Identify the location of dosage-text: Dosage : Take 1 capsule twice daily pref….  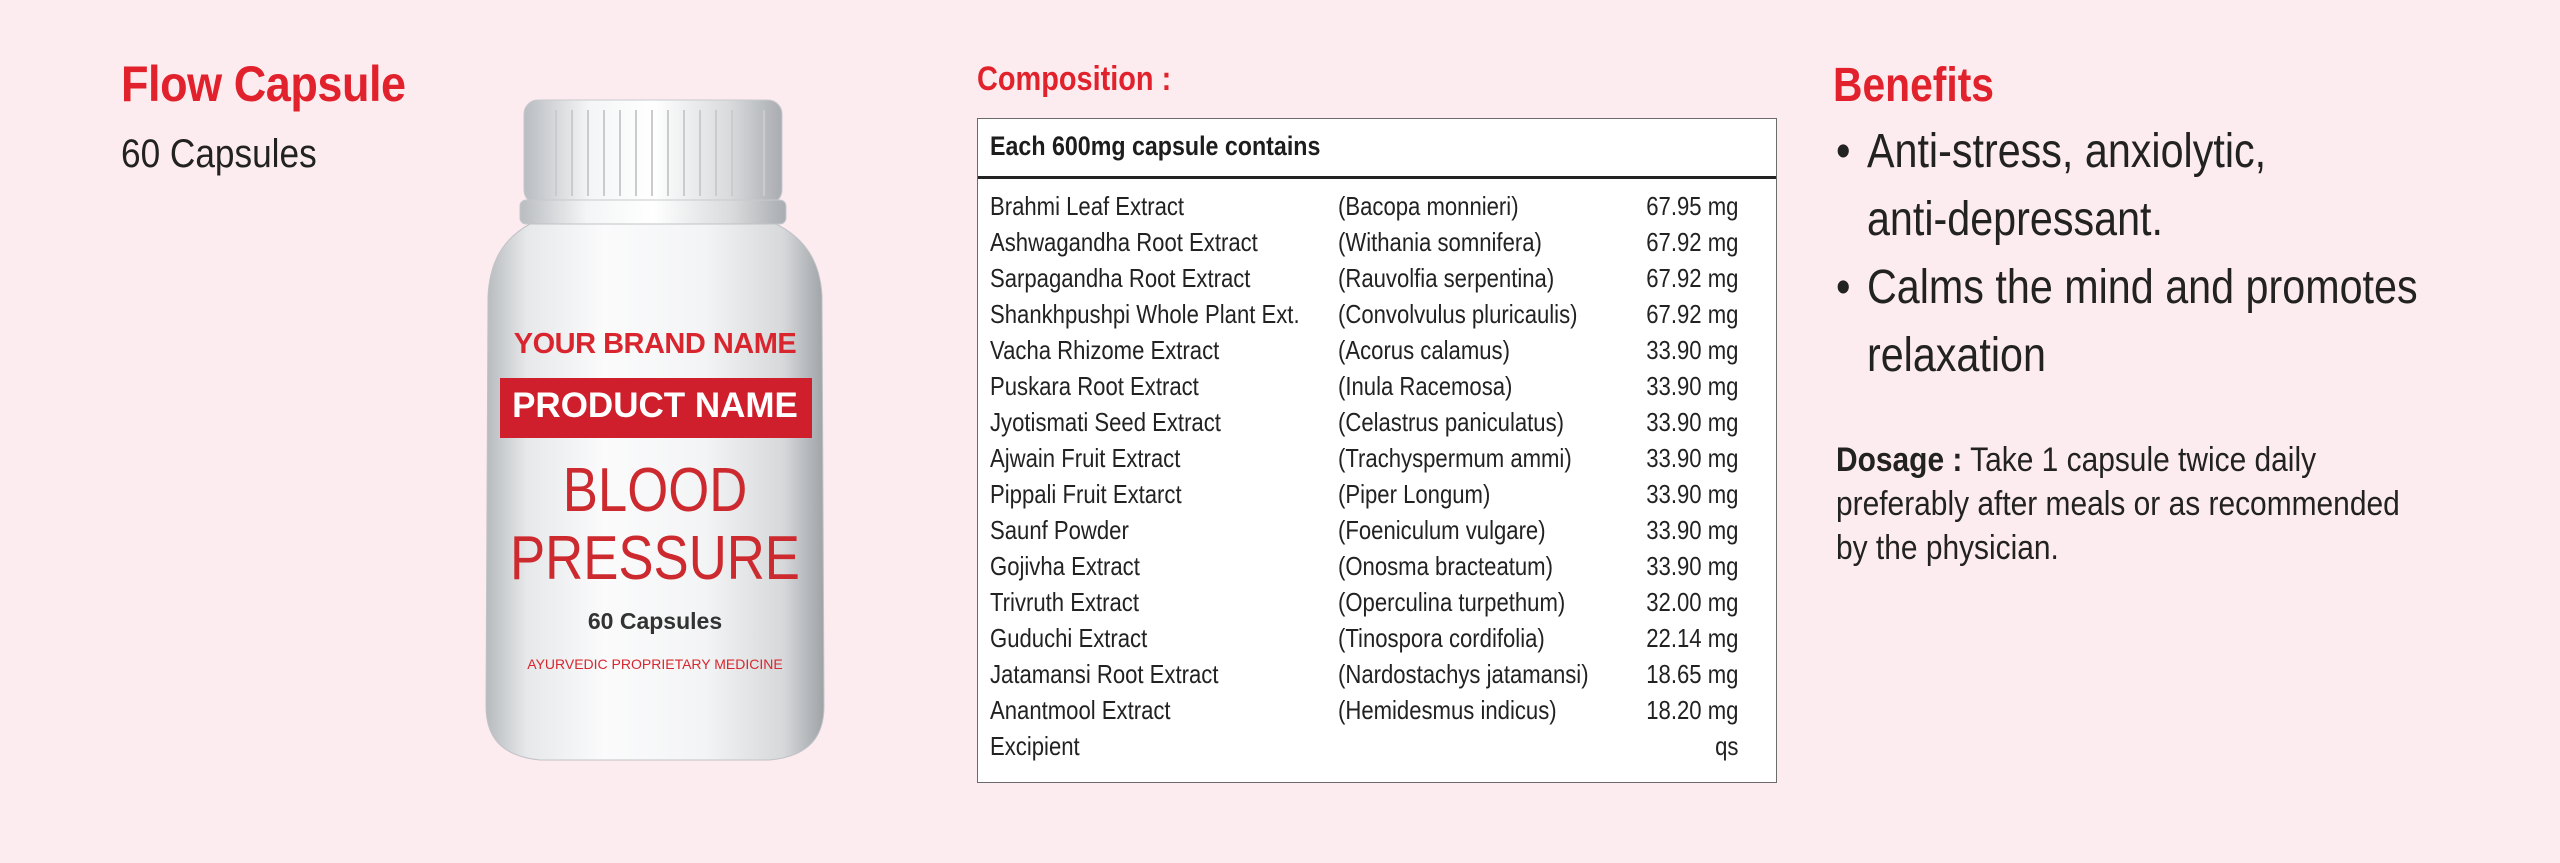
(2161, 504).